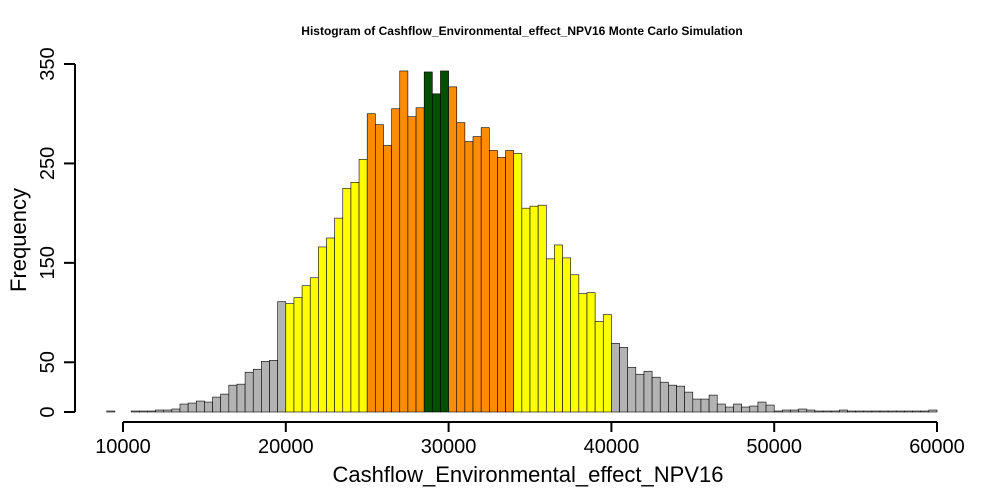  I want to click on x-tick-label: 30000, so click(449, 447).